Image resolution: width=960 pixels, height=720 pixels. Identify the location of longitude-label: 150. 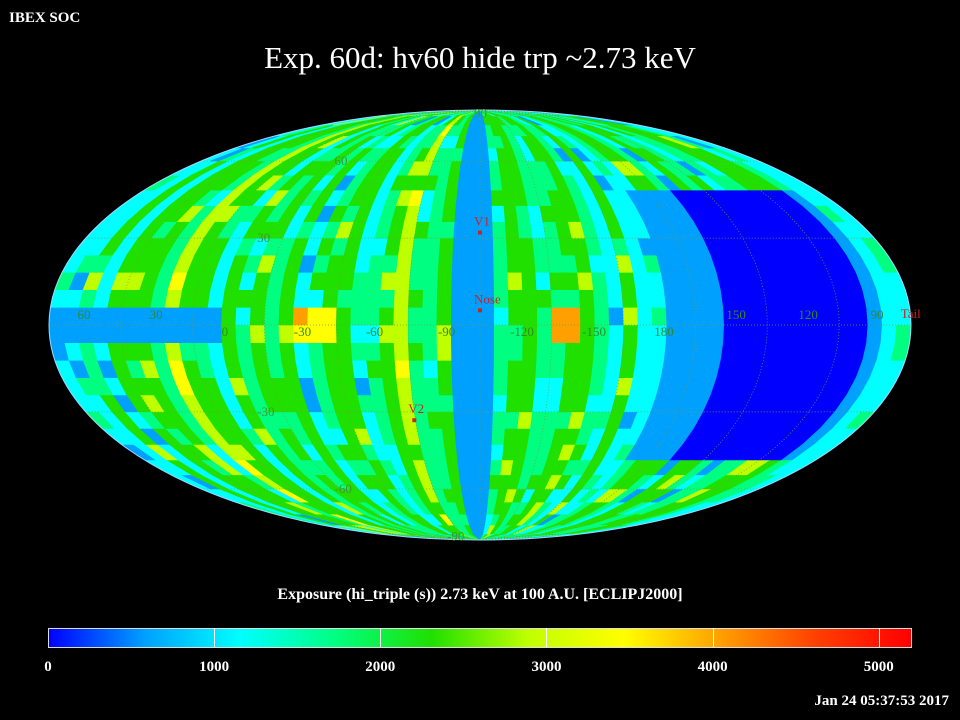
(736, 314).